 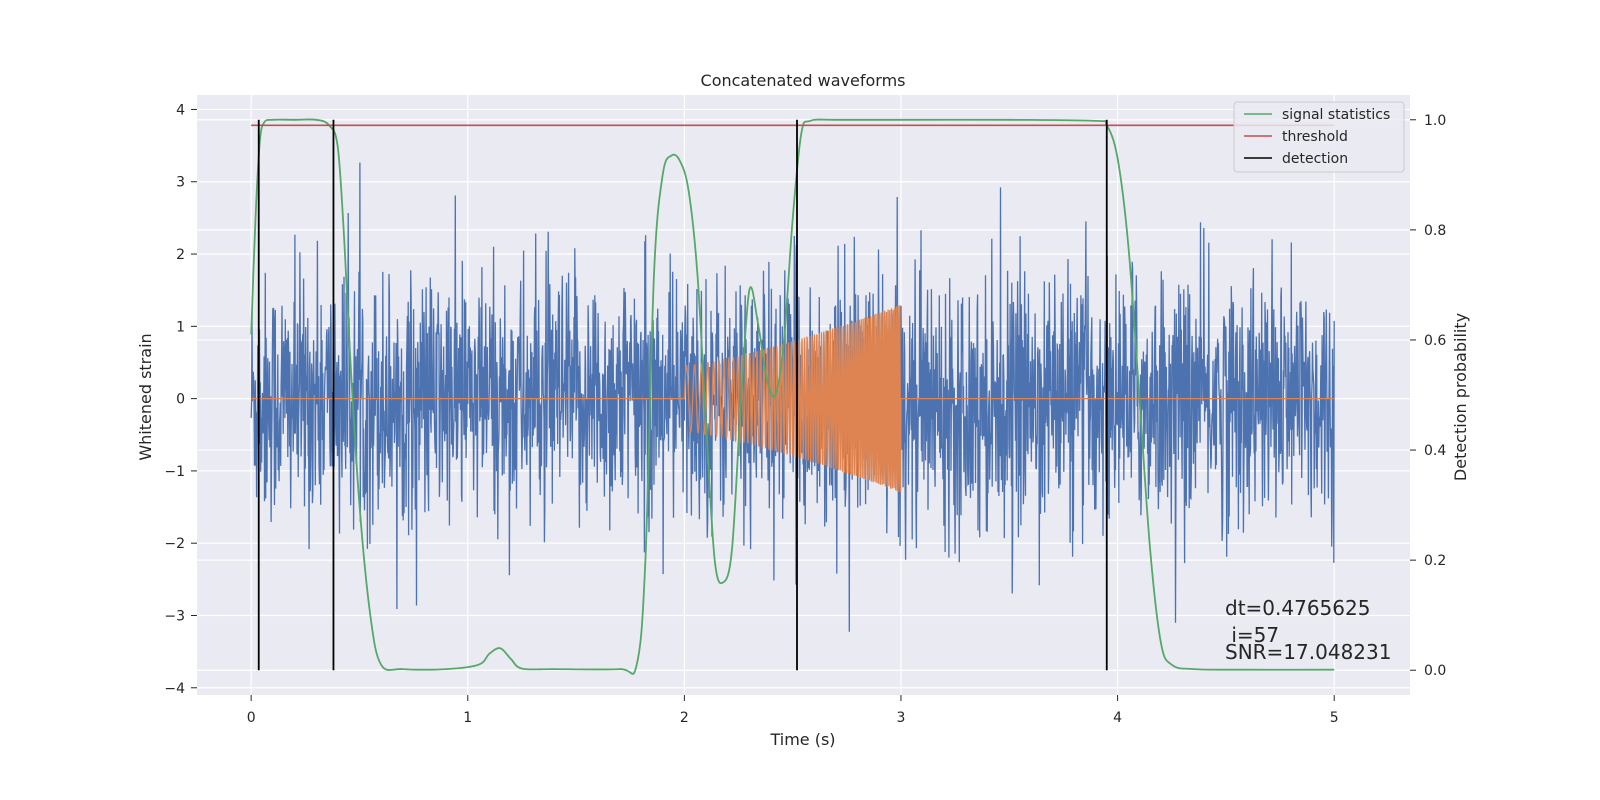 I want to click on y2-tick-label-2: 0.4, so click(x=1435, y=451).